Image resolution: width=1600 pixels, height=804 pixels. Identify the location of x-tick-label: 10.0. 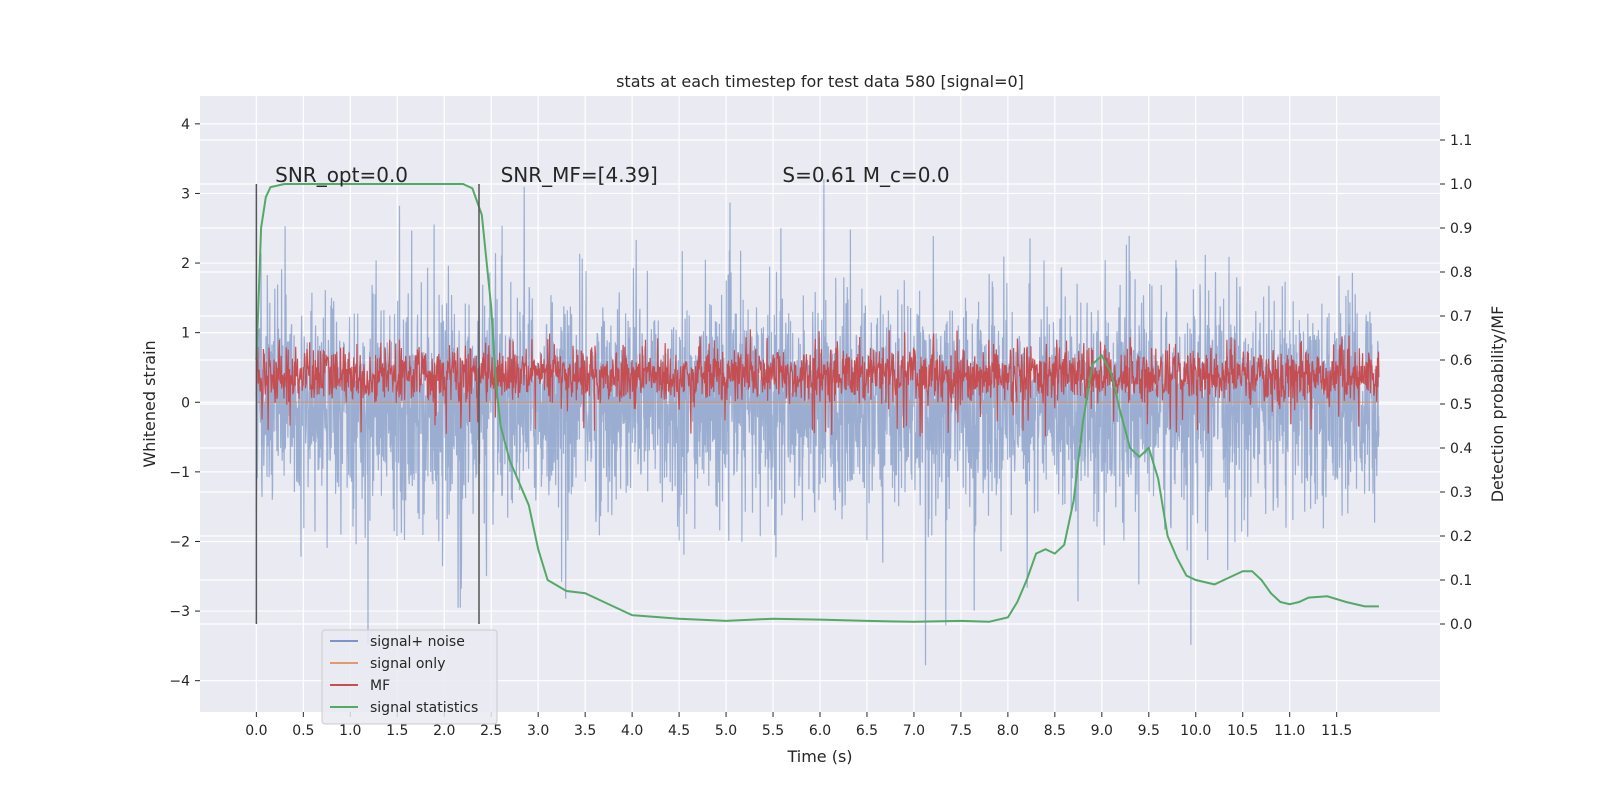
(1195, 731).